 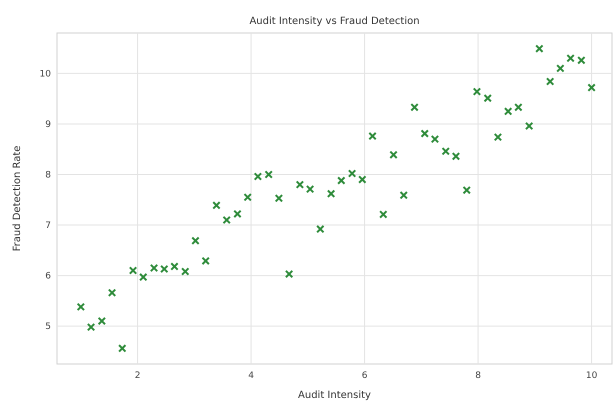 What do you see at coordinates (592, 376) in the screenshot?
I see `x-tick-label: 10` at bounding box center [592, 376].